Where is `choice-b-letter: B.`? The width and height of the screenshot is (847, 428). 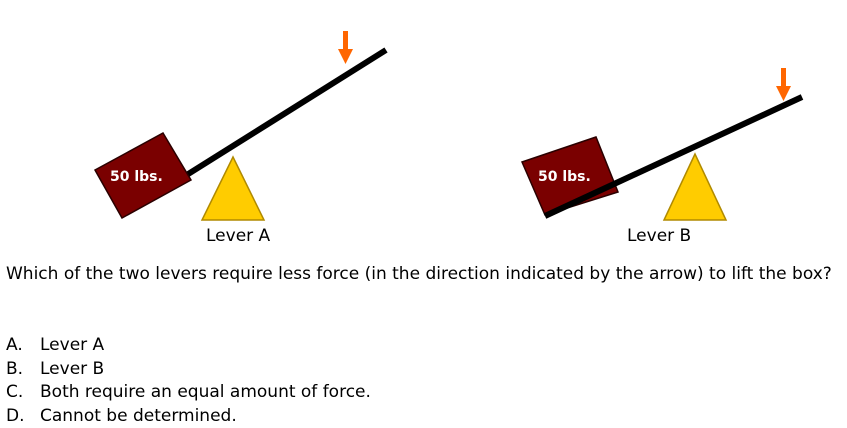
choice-b-letter: B. is located at coordinates (23, 370).